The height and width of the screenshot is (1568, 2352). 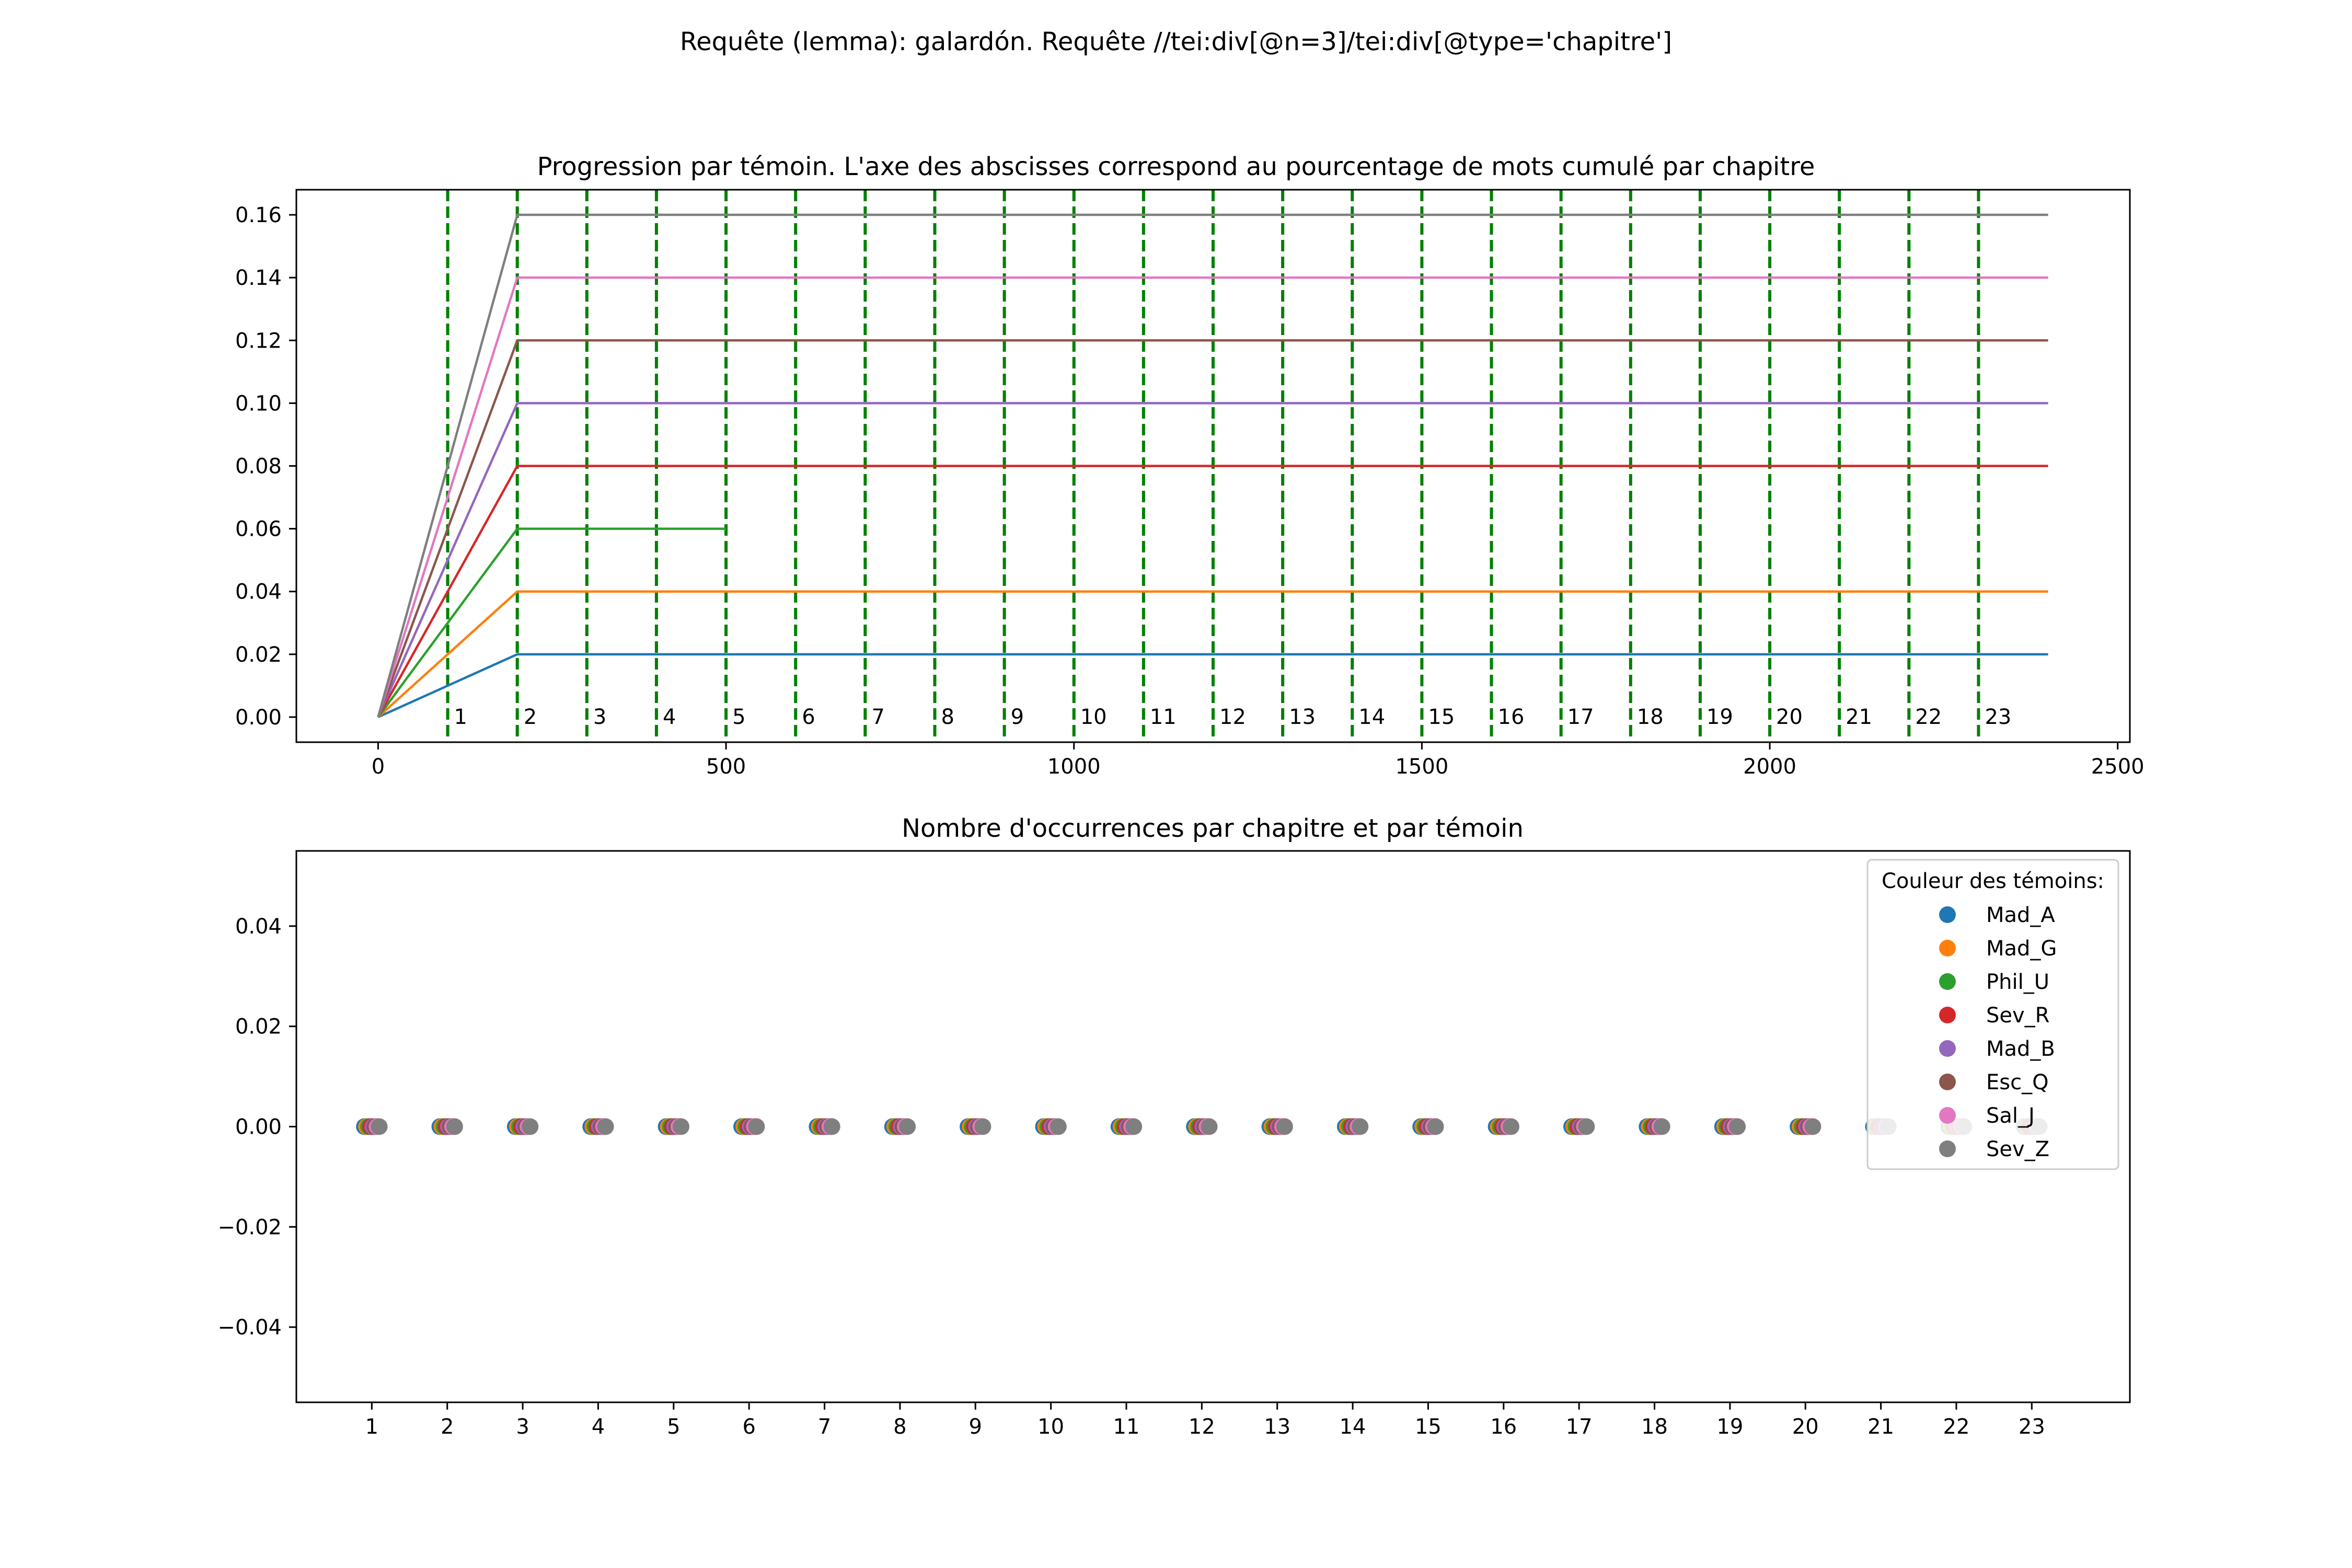 I want to click on legend-marker-Mad_G, so click(x=1947, y=948).